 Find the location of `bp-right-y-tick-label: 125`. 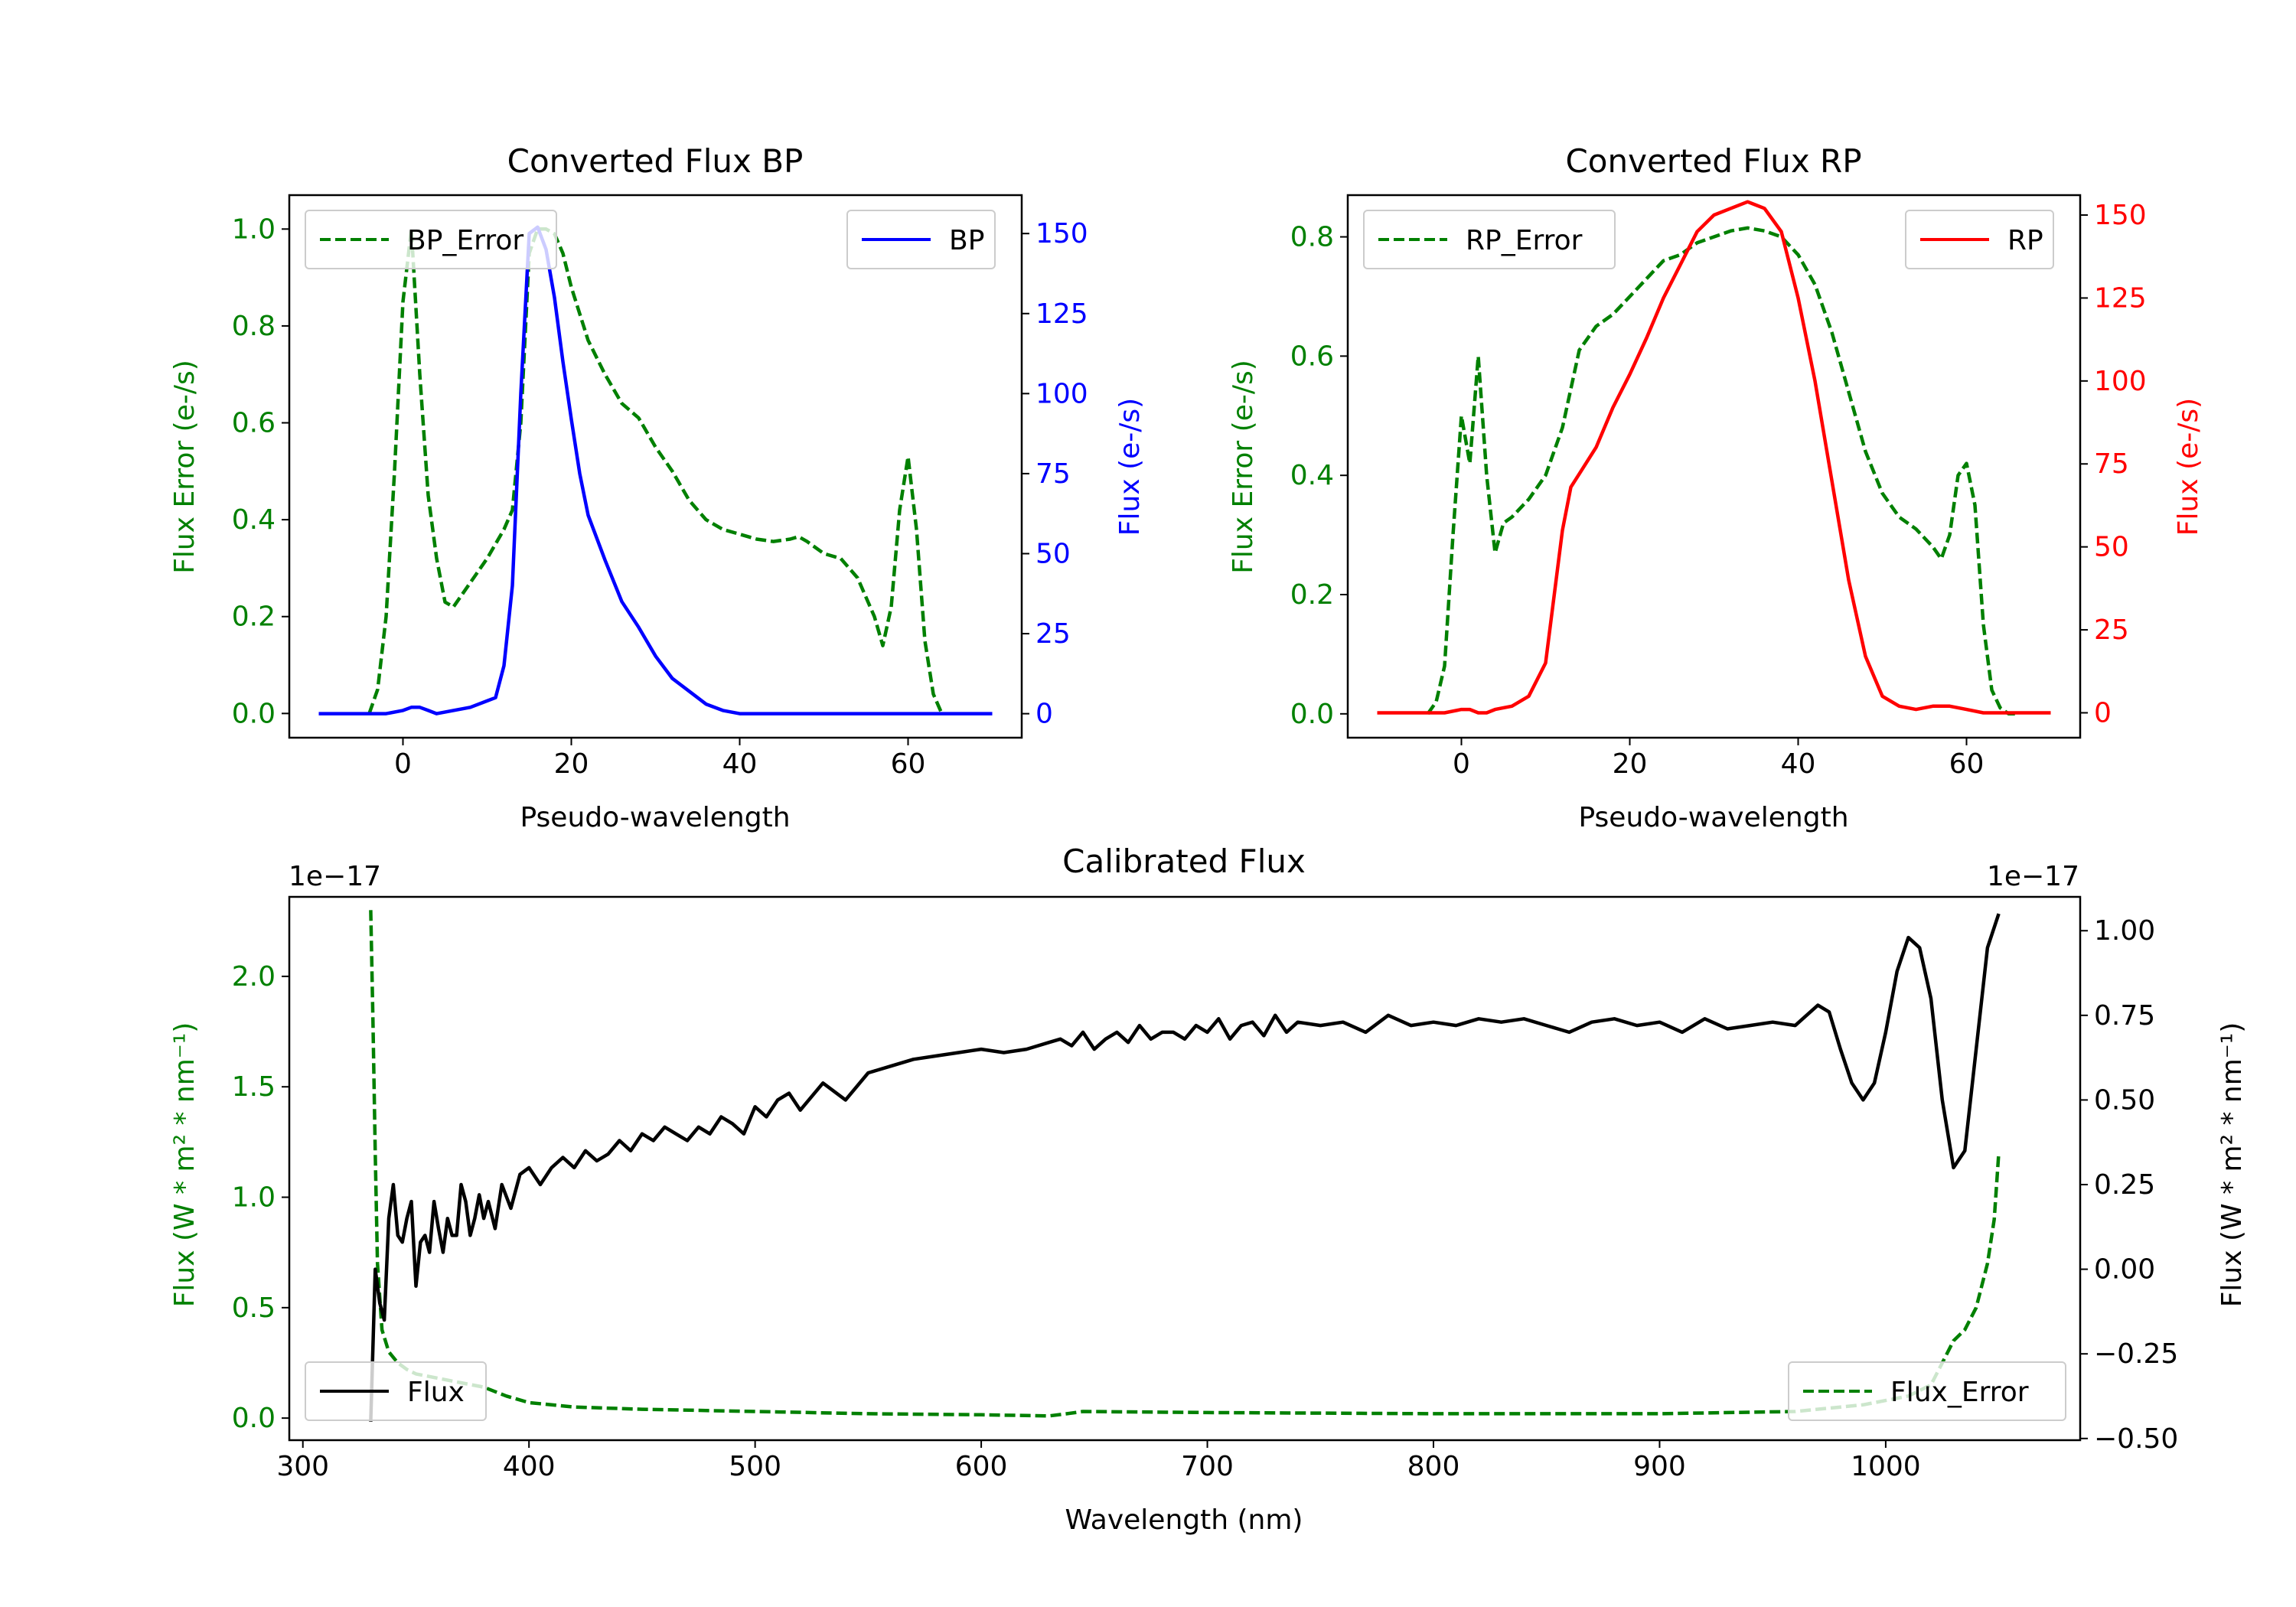

bp-right-y-tick-label: 125 is located at coordinates (1061, 314).